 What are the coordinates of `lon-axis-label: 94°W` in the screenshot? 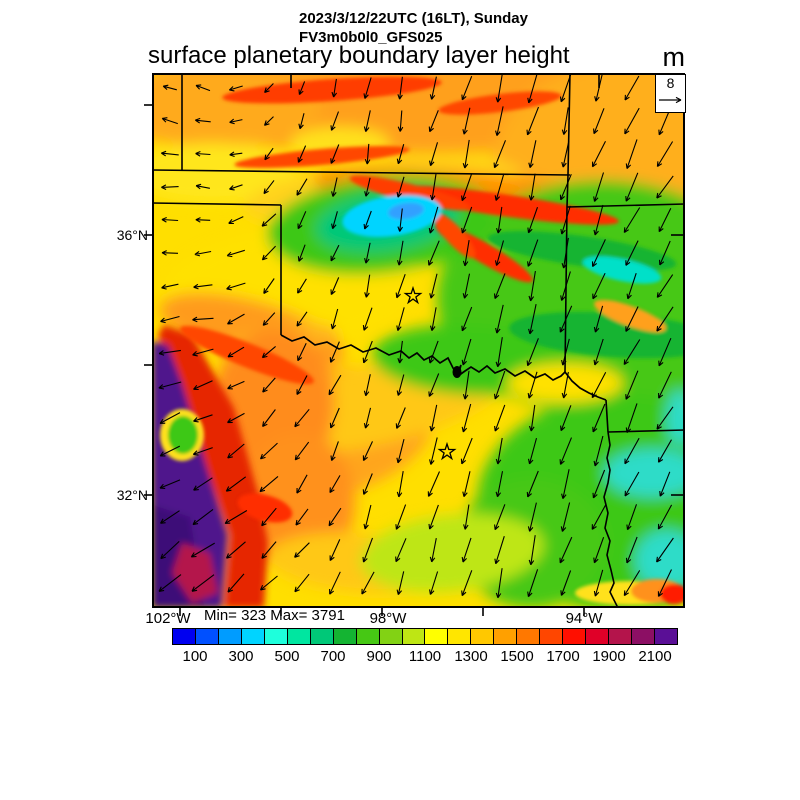 It's located at (584, 618).